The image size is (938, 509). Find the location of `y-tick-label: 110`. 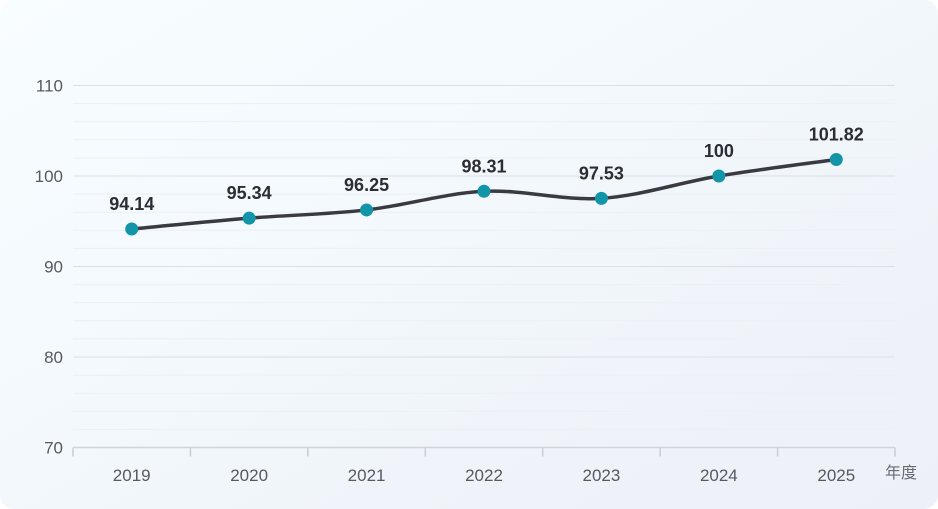

y-tick-label: 110 is located at coordinates (49, 86).